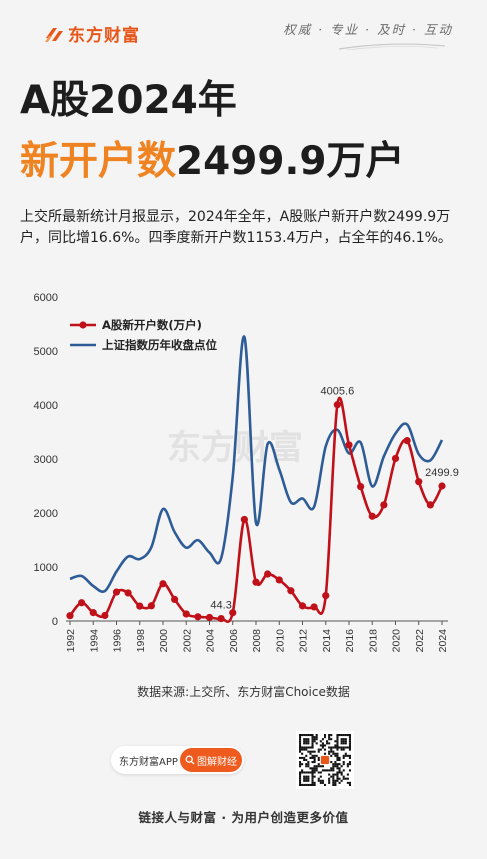 This screenshot has height=859, width=487. I want to click on y-tick-label: 0, so click(55, 622).